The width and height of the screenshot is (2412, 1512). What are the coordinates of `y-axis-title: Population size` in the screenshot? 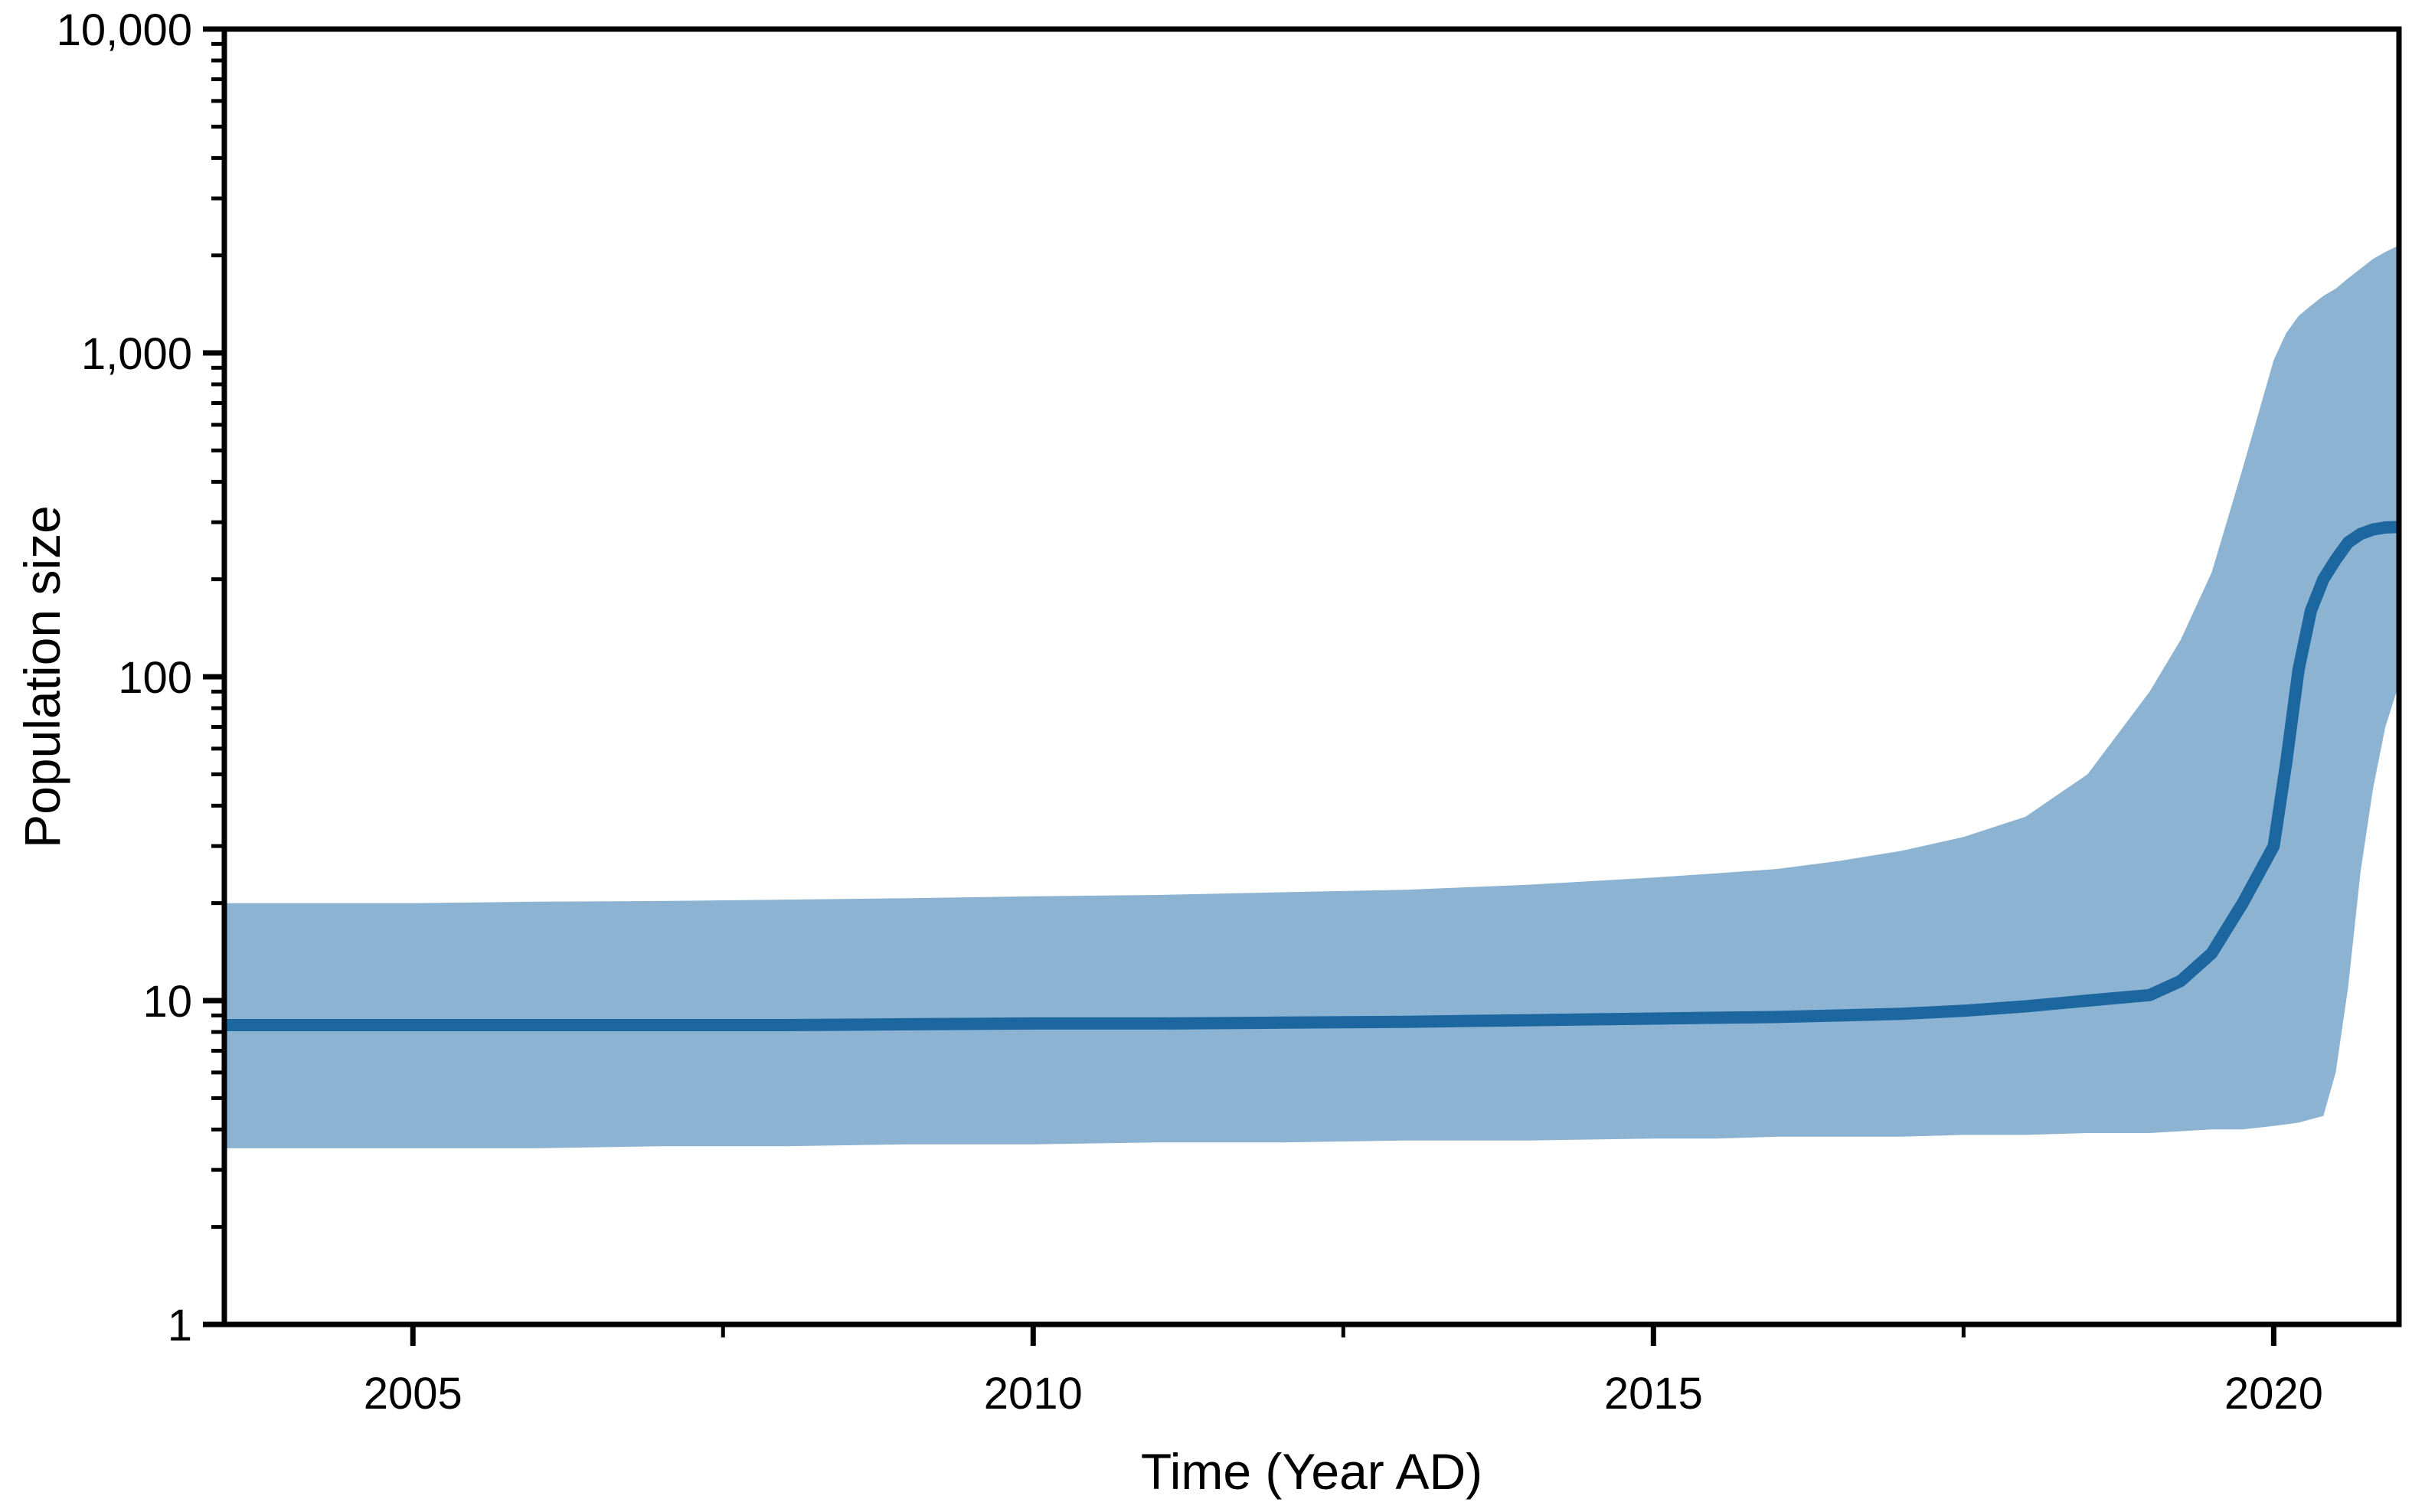 It's located at (42, 676).